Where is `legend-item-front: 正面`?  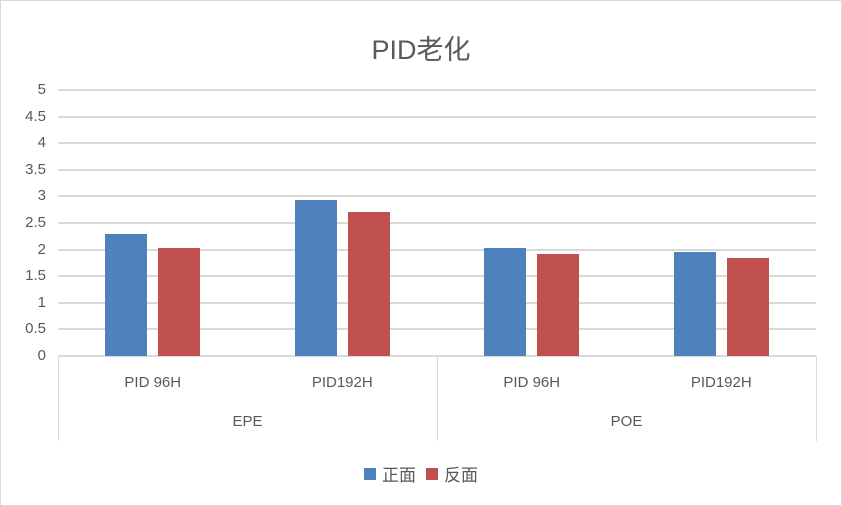
legend-item-front: 正面 is located at coordinates (390, 473).